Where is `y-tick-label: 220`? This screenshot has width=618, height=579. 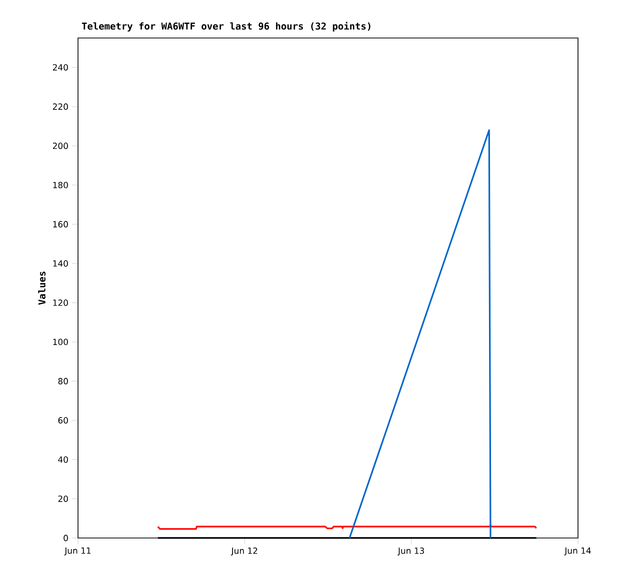
y-tick-label: 220 is located at coordinates (60, 106).